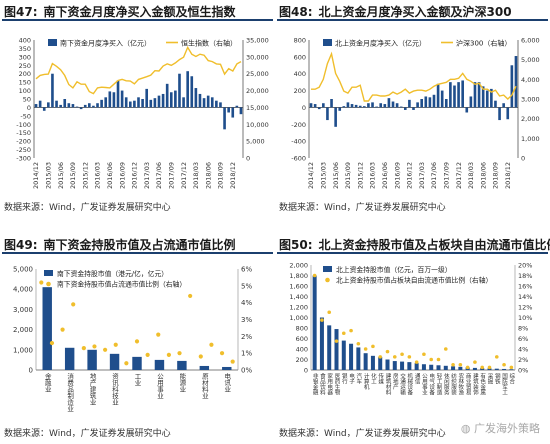  Describe the element at coordinates (385, 175) in the screenshot. I see `x-tick-label: 2016/06` at that location.